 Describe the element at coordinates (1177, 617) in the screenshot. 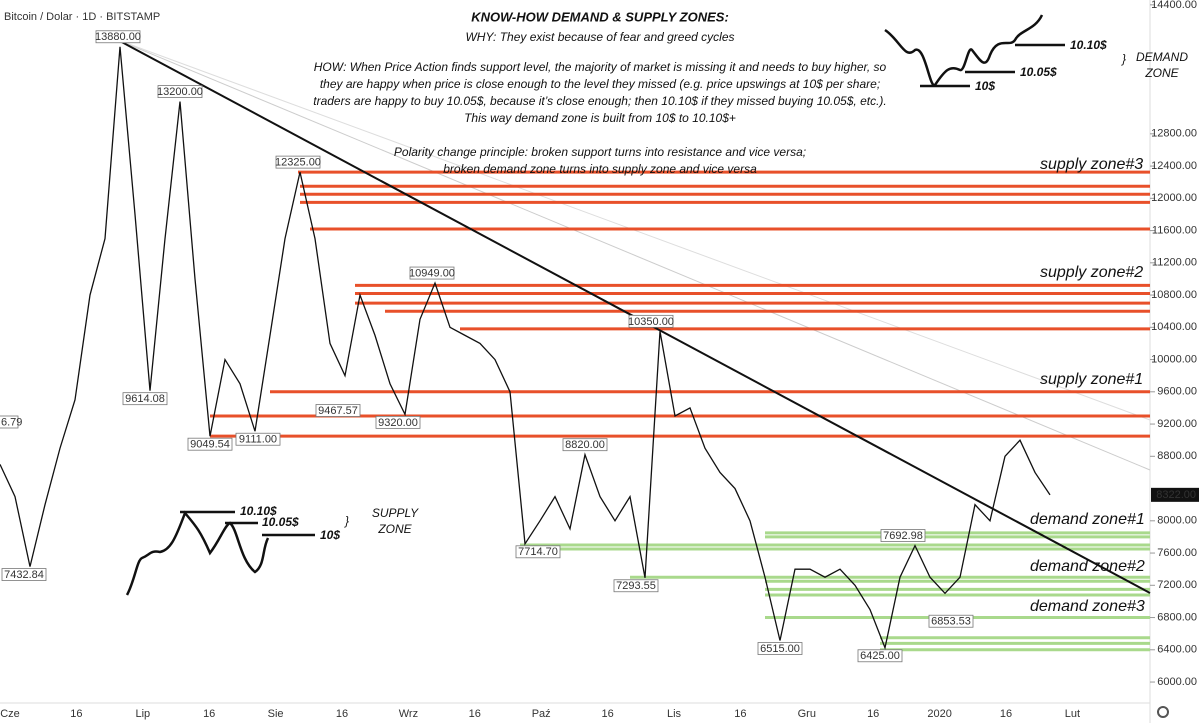

I see `y-tick-label: 6800.00` at that location.